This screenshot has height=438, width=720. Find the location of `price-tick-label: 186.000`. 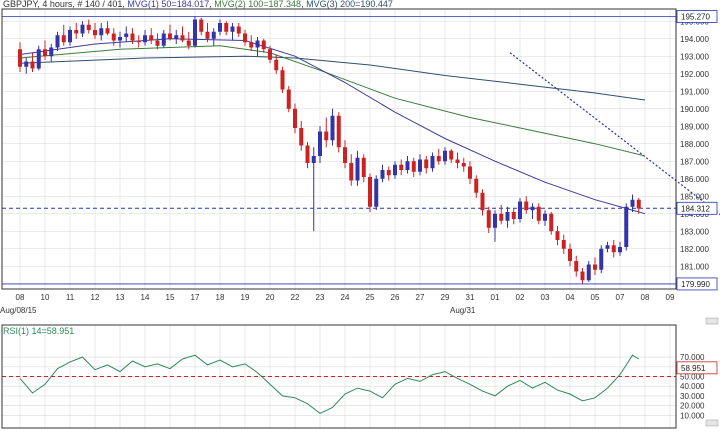

price-tick-label: 186.000 is located at coordinates (694, 179).